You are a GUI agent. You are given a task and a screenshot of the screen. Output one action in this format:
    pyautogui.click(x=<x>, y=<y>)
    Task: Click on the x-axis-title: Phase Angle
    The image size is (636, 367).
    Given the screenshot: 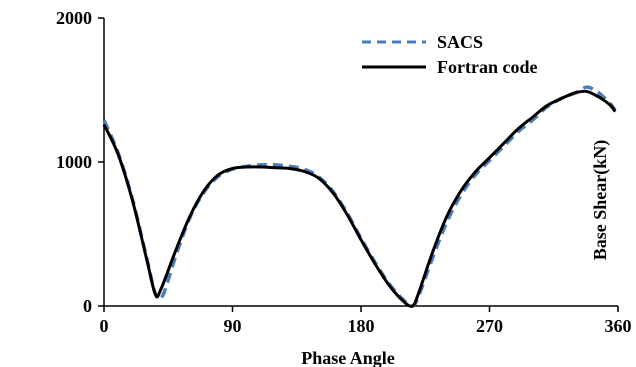 What is the action you would take?
    pyautogui.click(x=348, y=357)
    